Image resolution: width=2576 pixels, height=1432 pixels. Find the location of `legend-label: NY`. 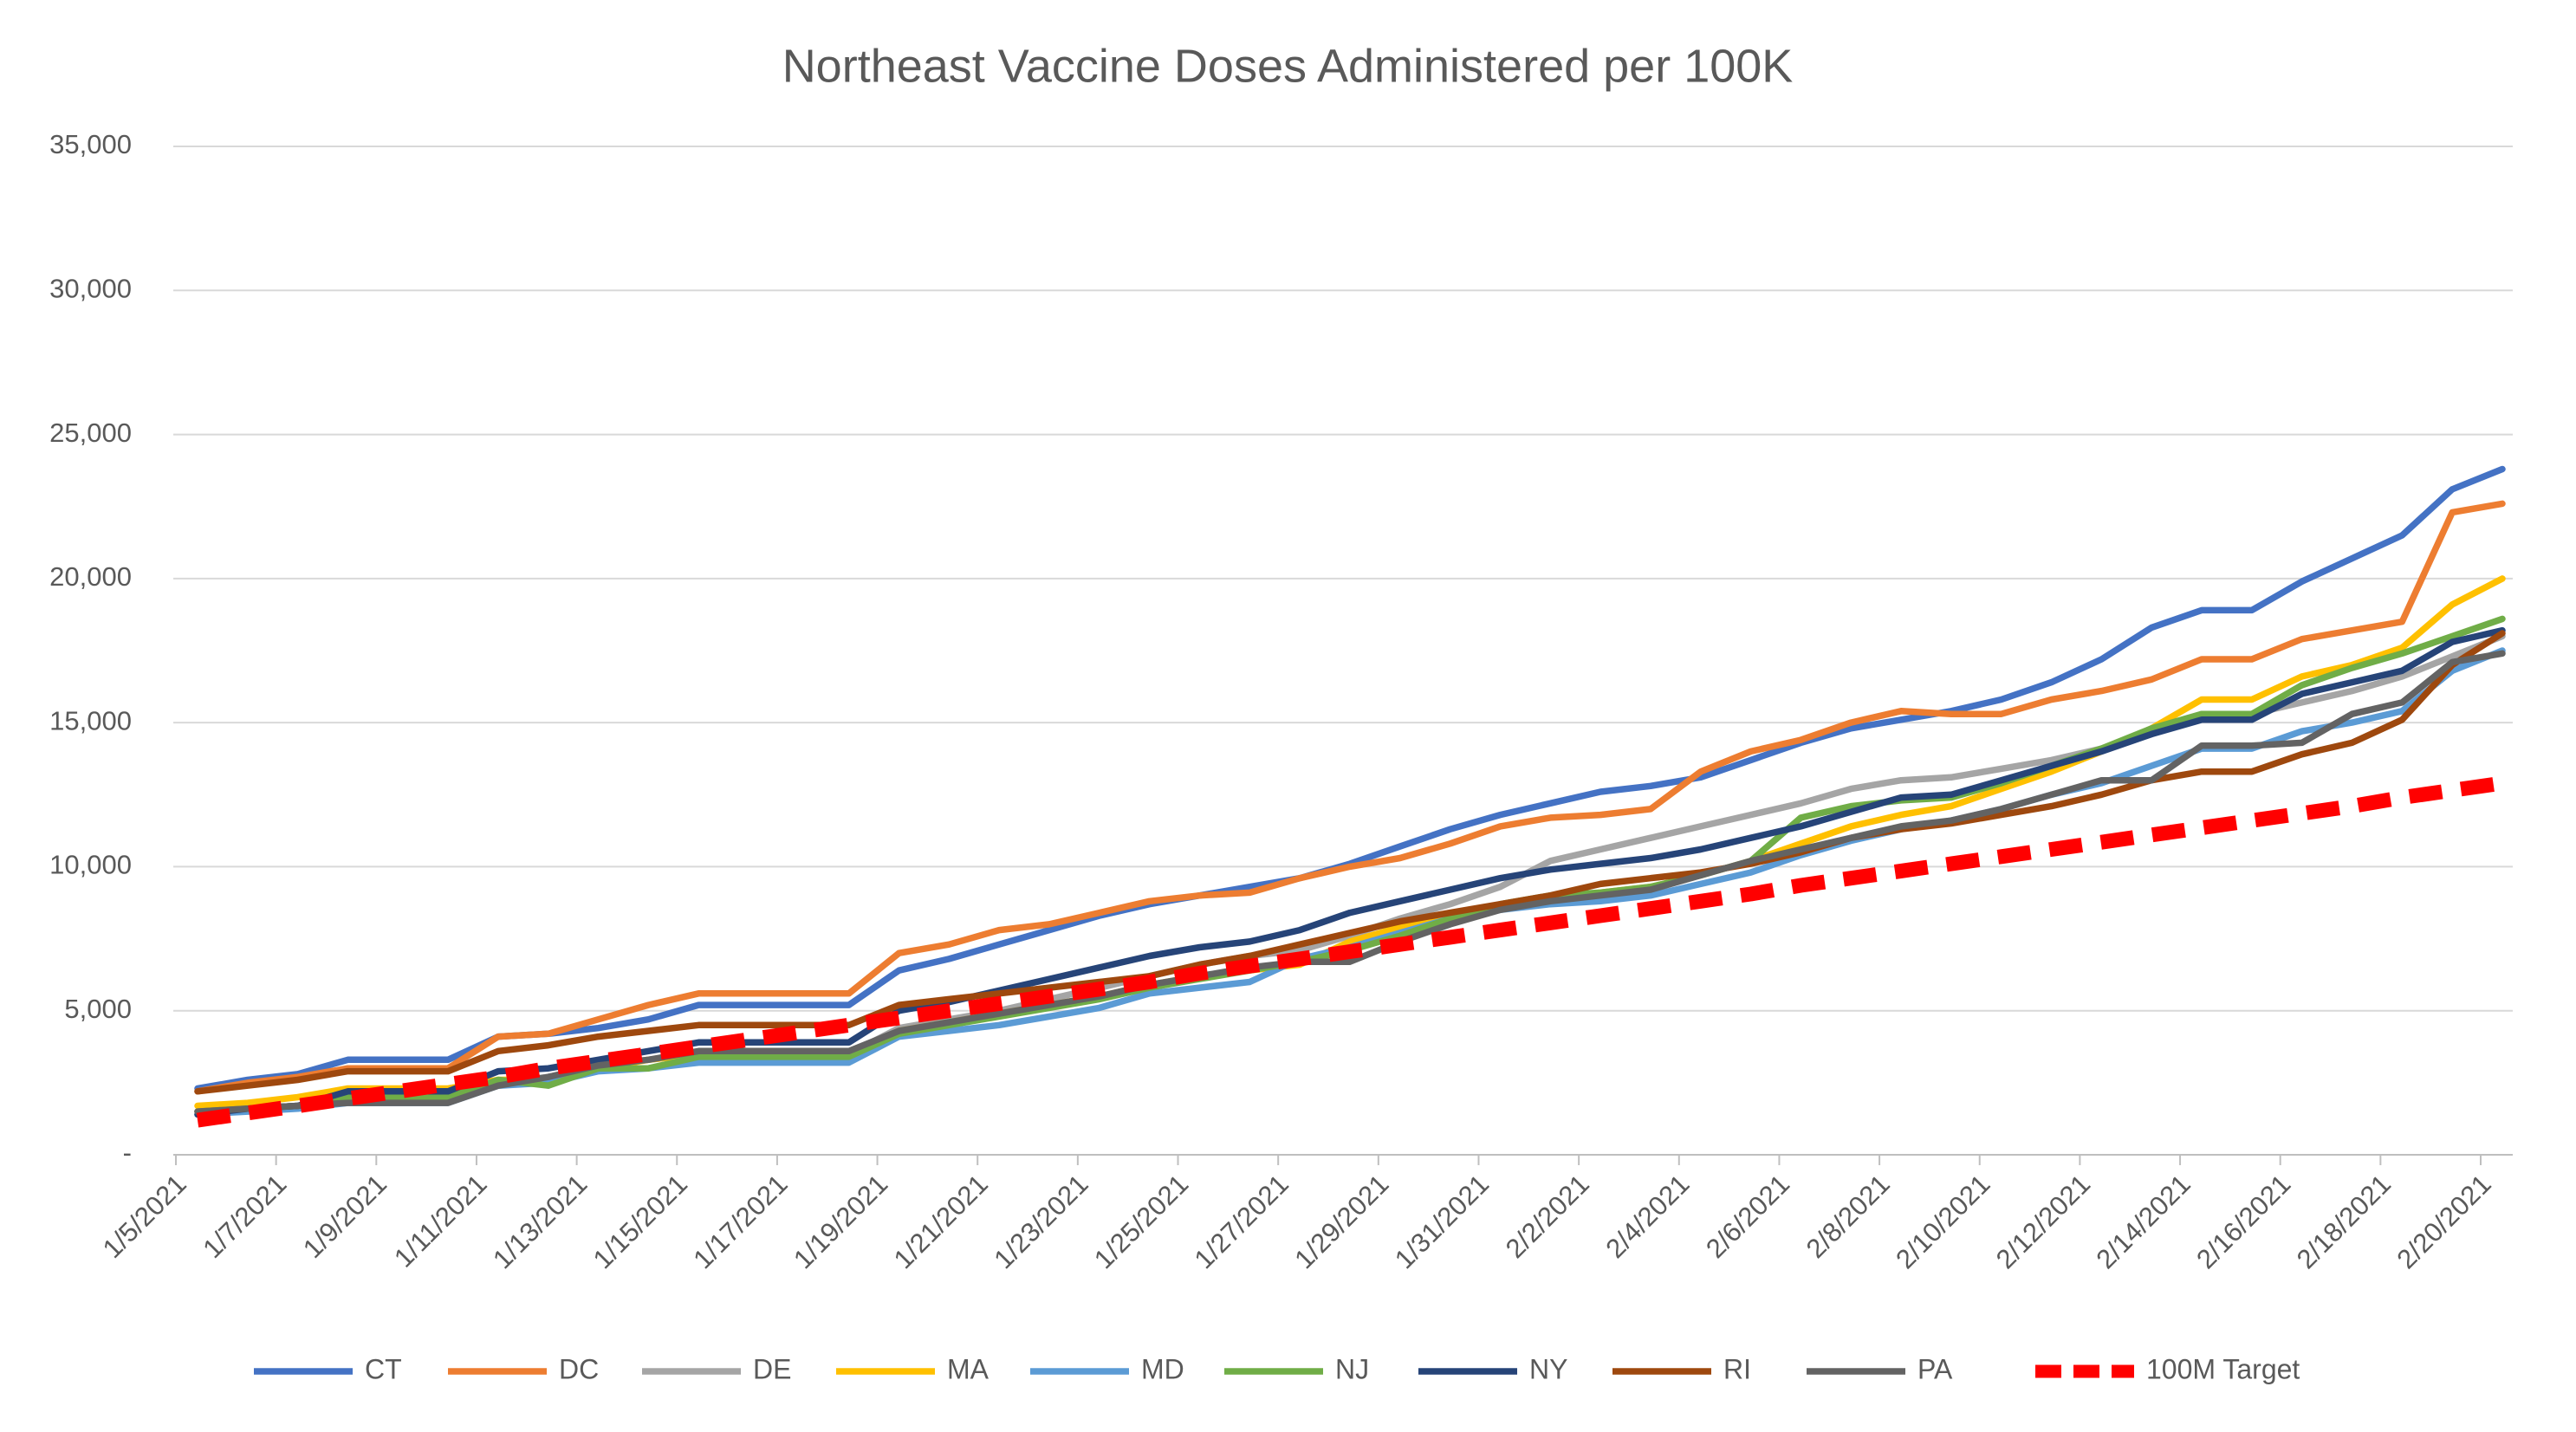

legend-label: NY is located at coordinates (1548, 1368).